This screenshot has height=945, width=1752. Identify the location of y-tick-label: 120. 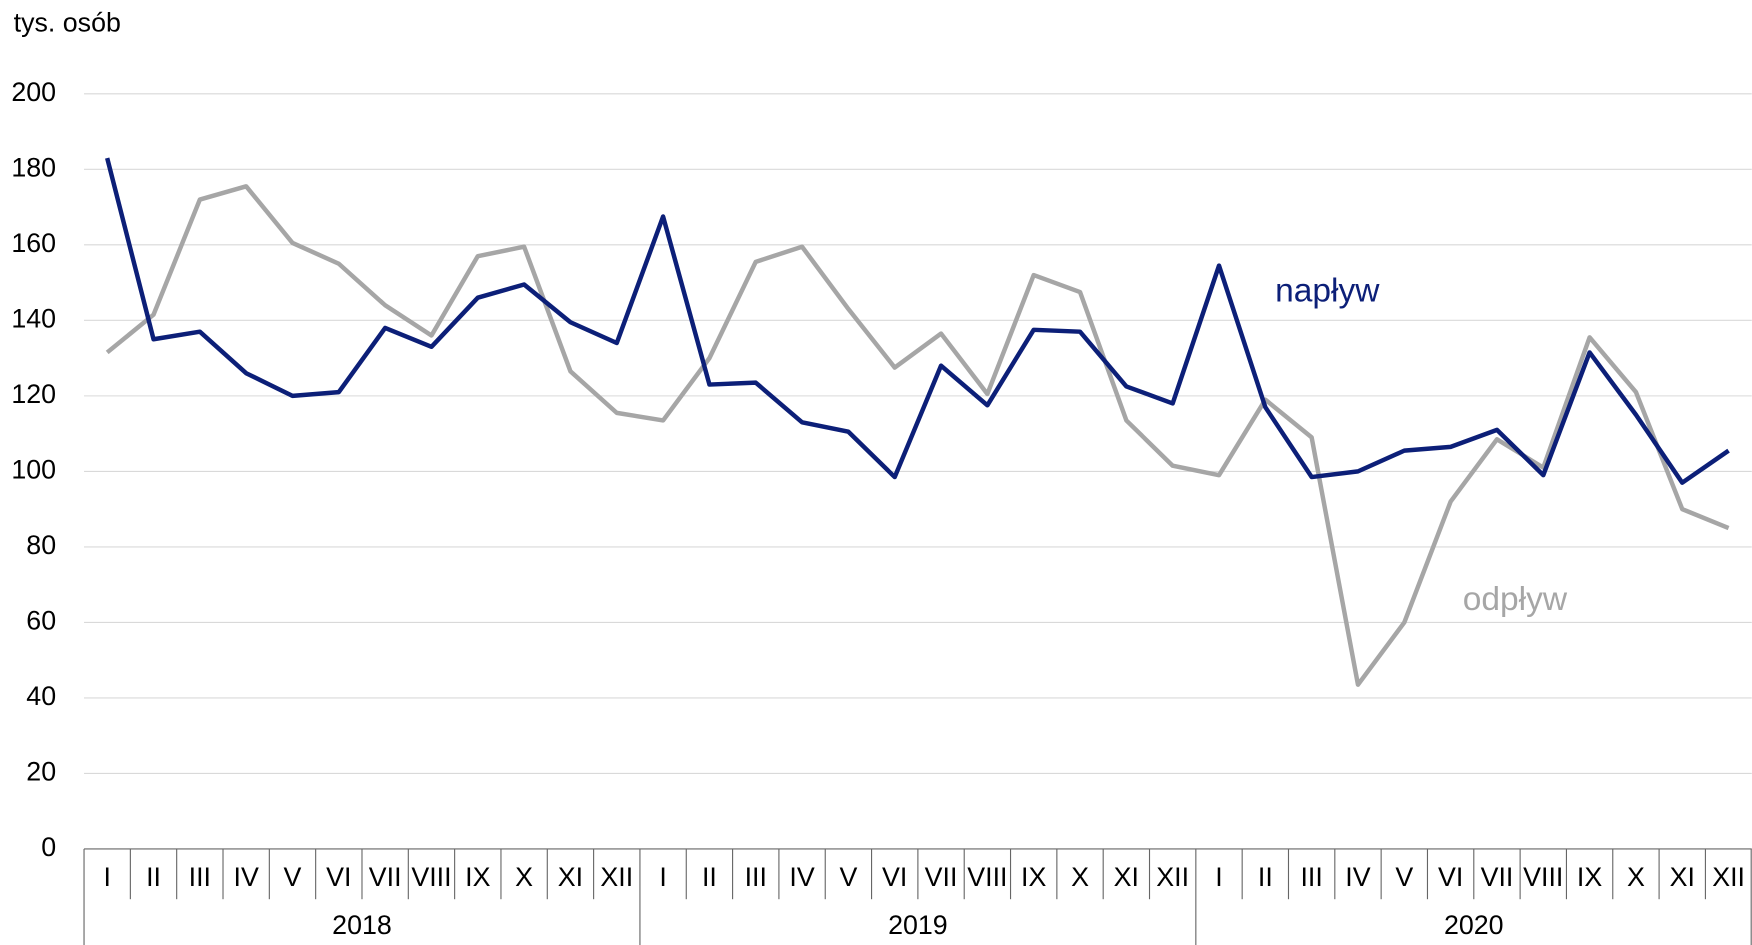
(33, 394).